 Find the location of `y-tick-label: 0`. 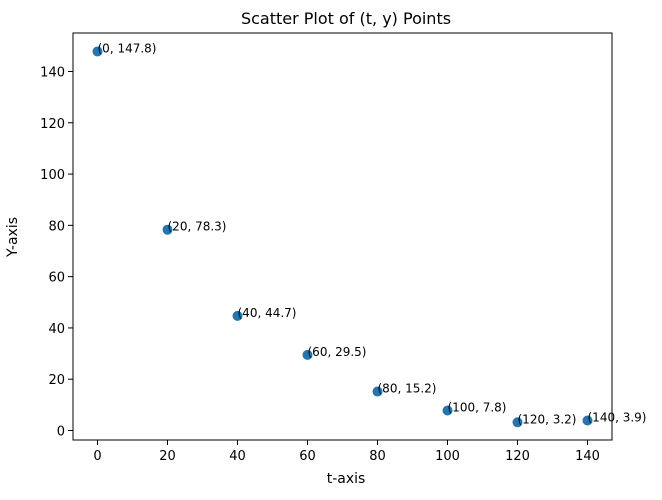

y-tick-label: 0 is located at coordinates (61, 432).